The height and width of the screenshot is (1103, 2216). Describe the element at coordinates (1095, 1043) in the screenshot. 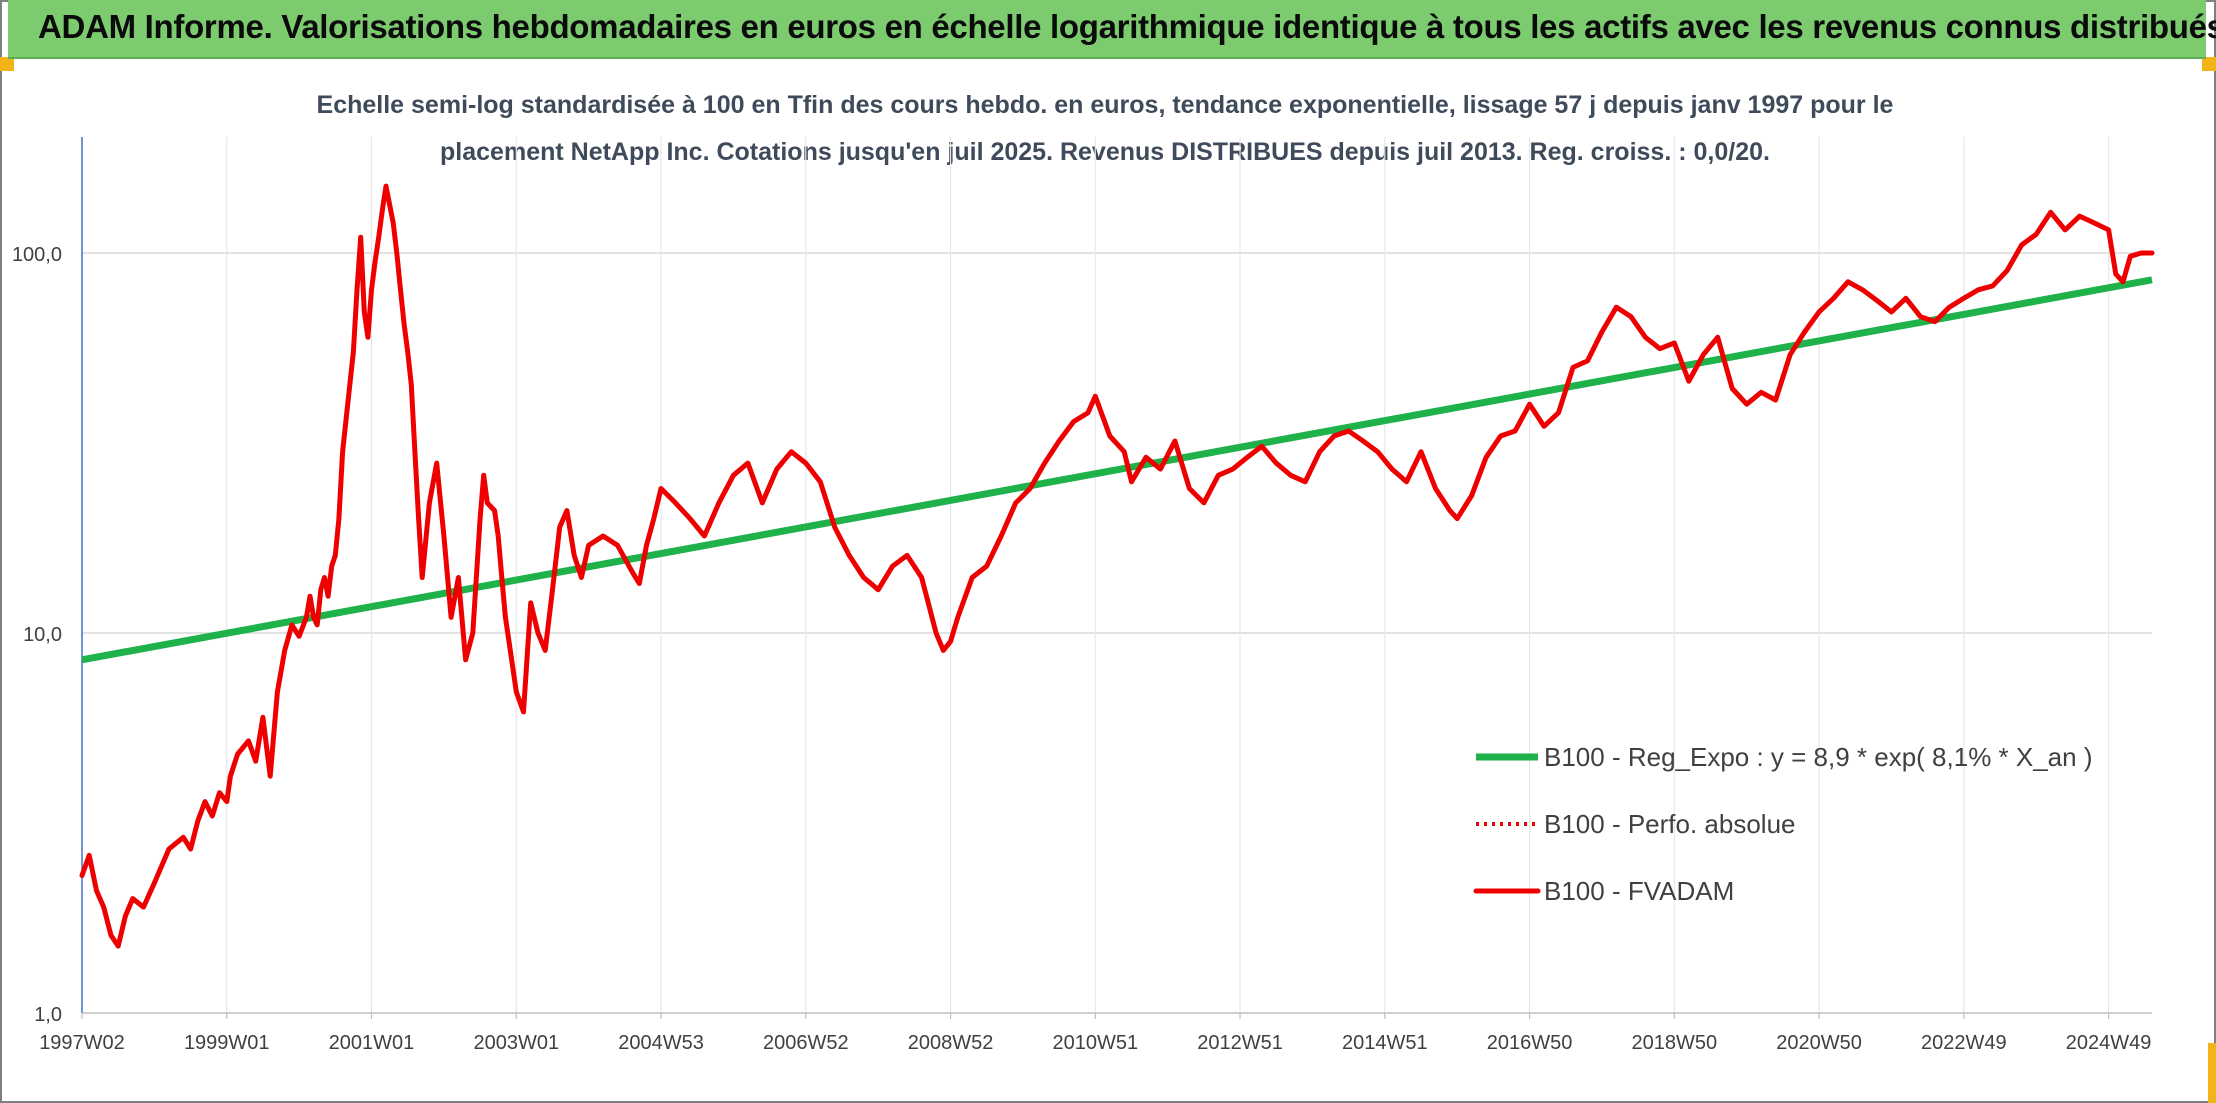

I see `x-tick-label: 2010W51` at that location.